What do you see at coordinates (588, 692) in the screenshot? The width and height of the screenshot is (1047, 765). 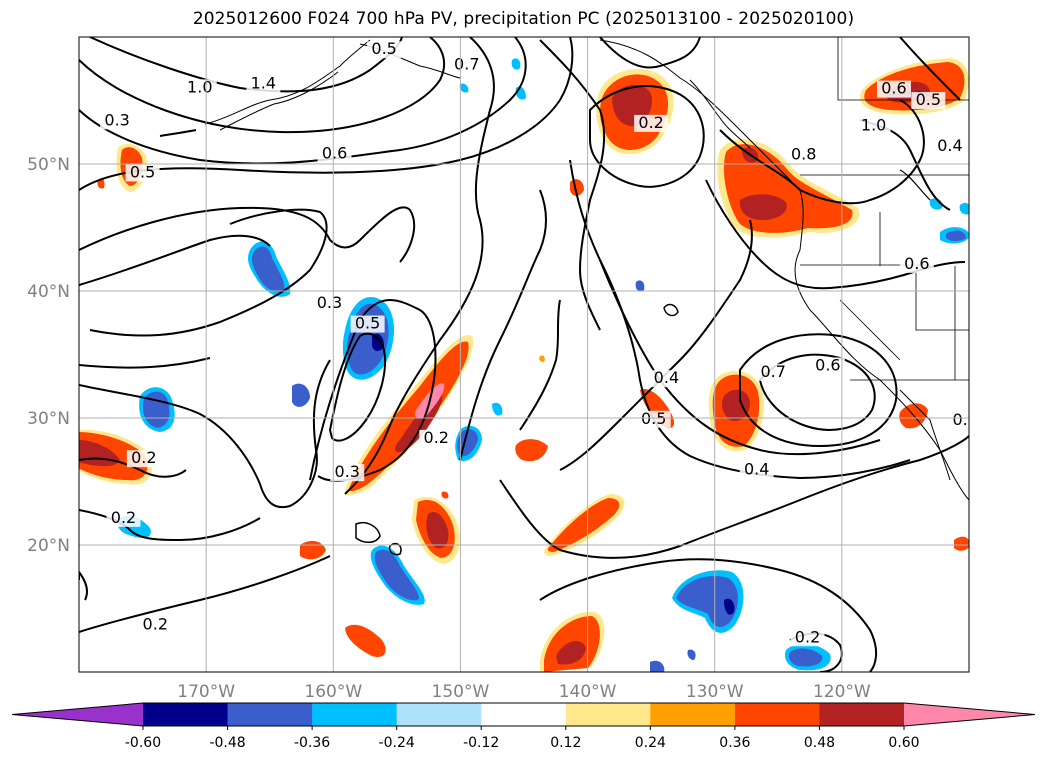 I see `lon-tick-label: 140°W` at bounding box center [588, 692].